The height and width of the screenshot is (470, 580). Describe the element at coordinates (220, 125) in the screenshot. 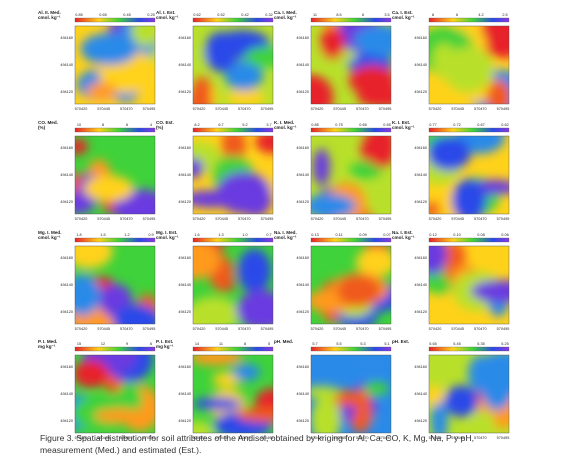

I see `scale-label: 6.7` at that location.